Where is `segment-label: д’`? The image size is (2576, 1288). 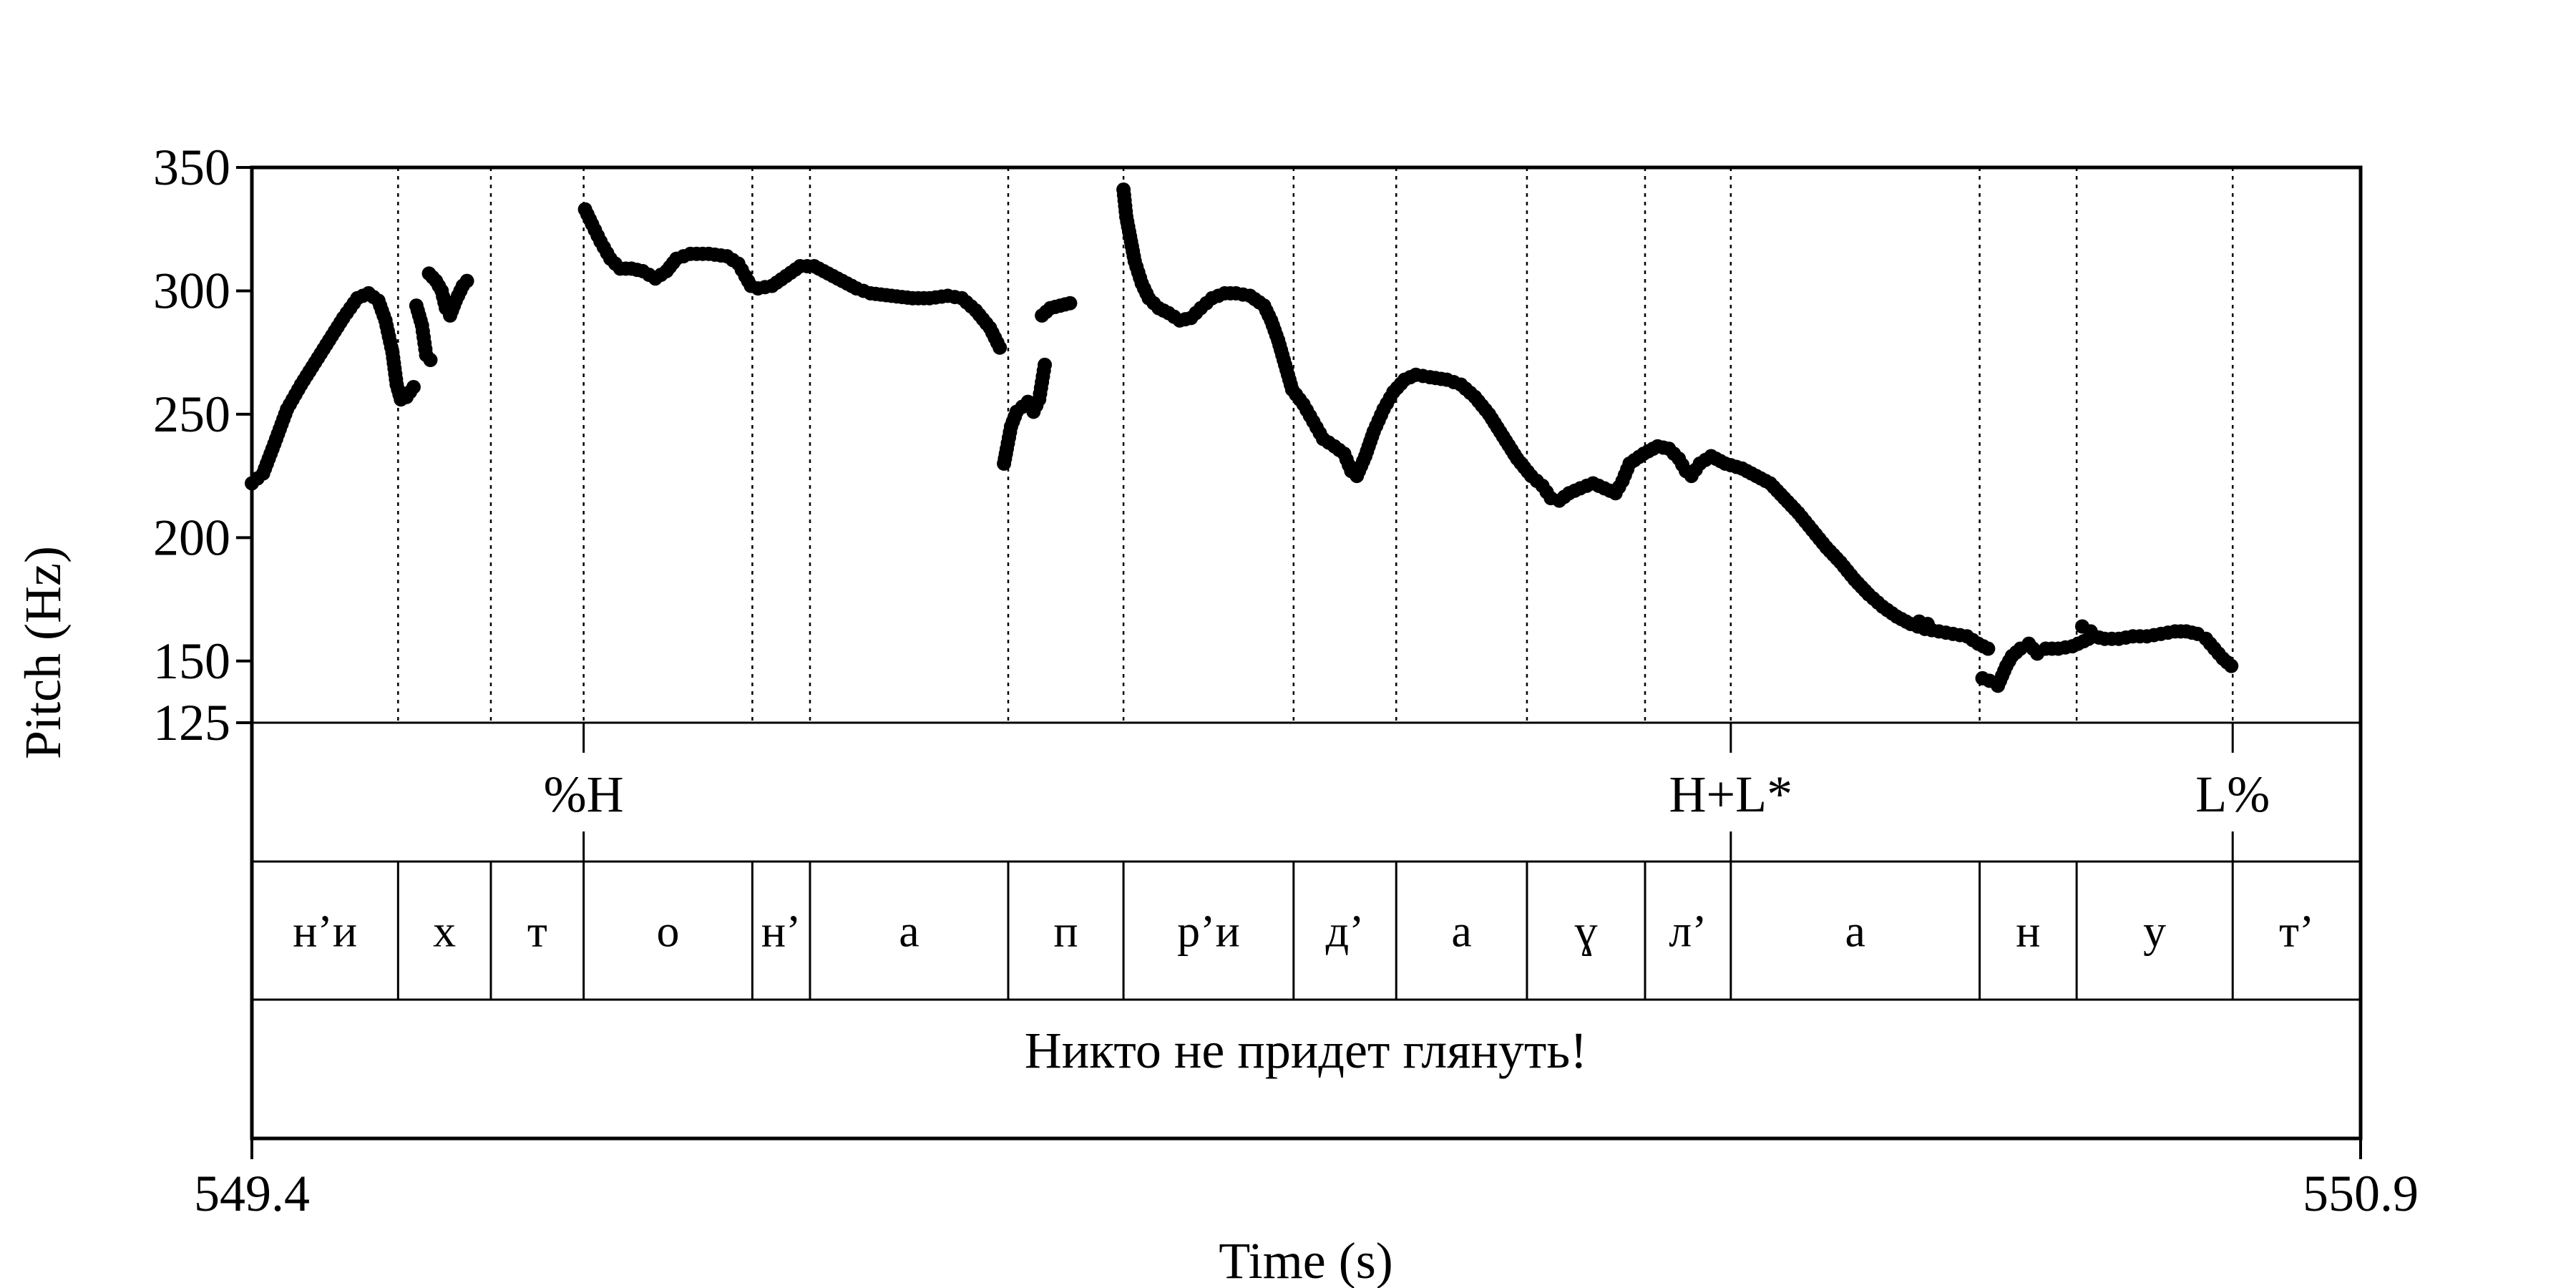 segment-label: д’ is located at coordinates (1345, 931).